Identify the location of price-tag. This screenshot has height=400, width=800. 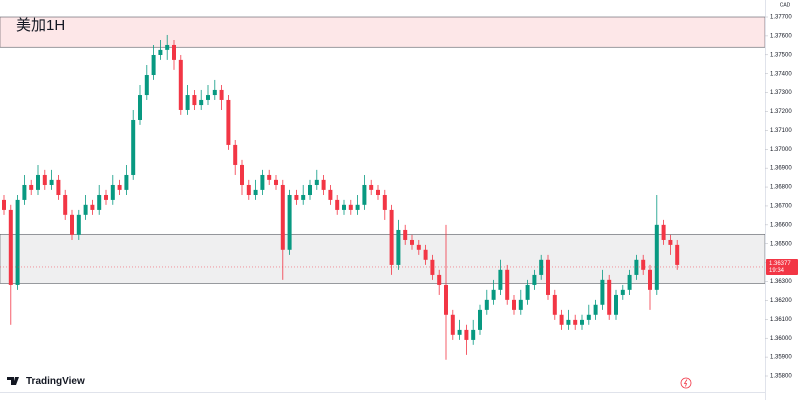
(782, 266).